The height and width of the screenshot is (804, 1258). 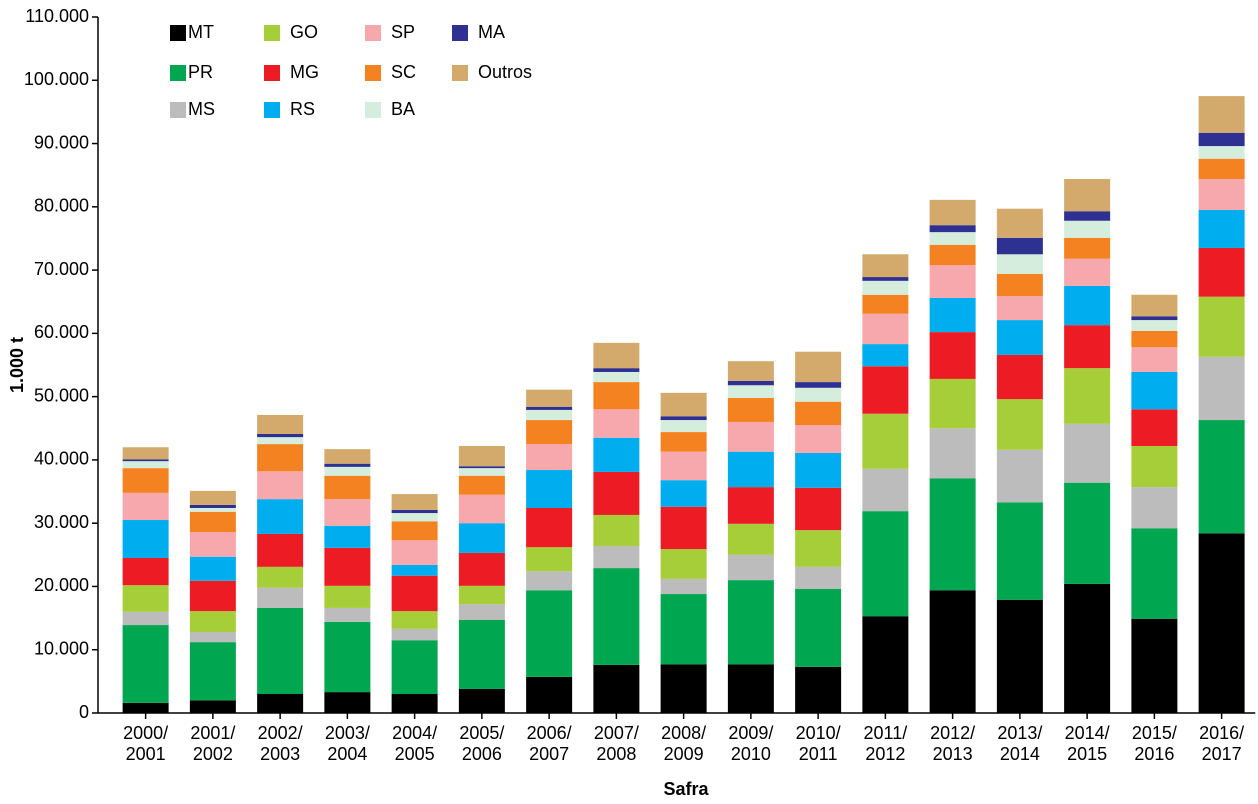 I want to click on x-tick-label: 2010/ 2011, so click(x=818, y=743).